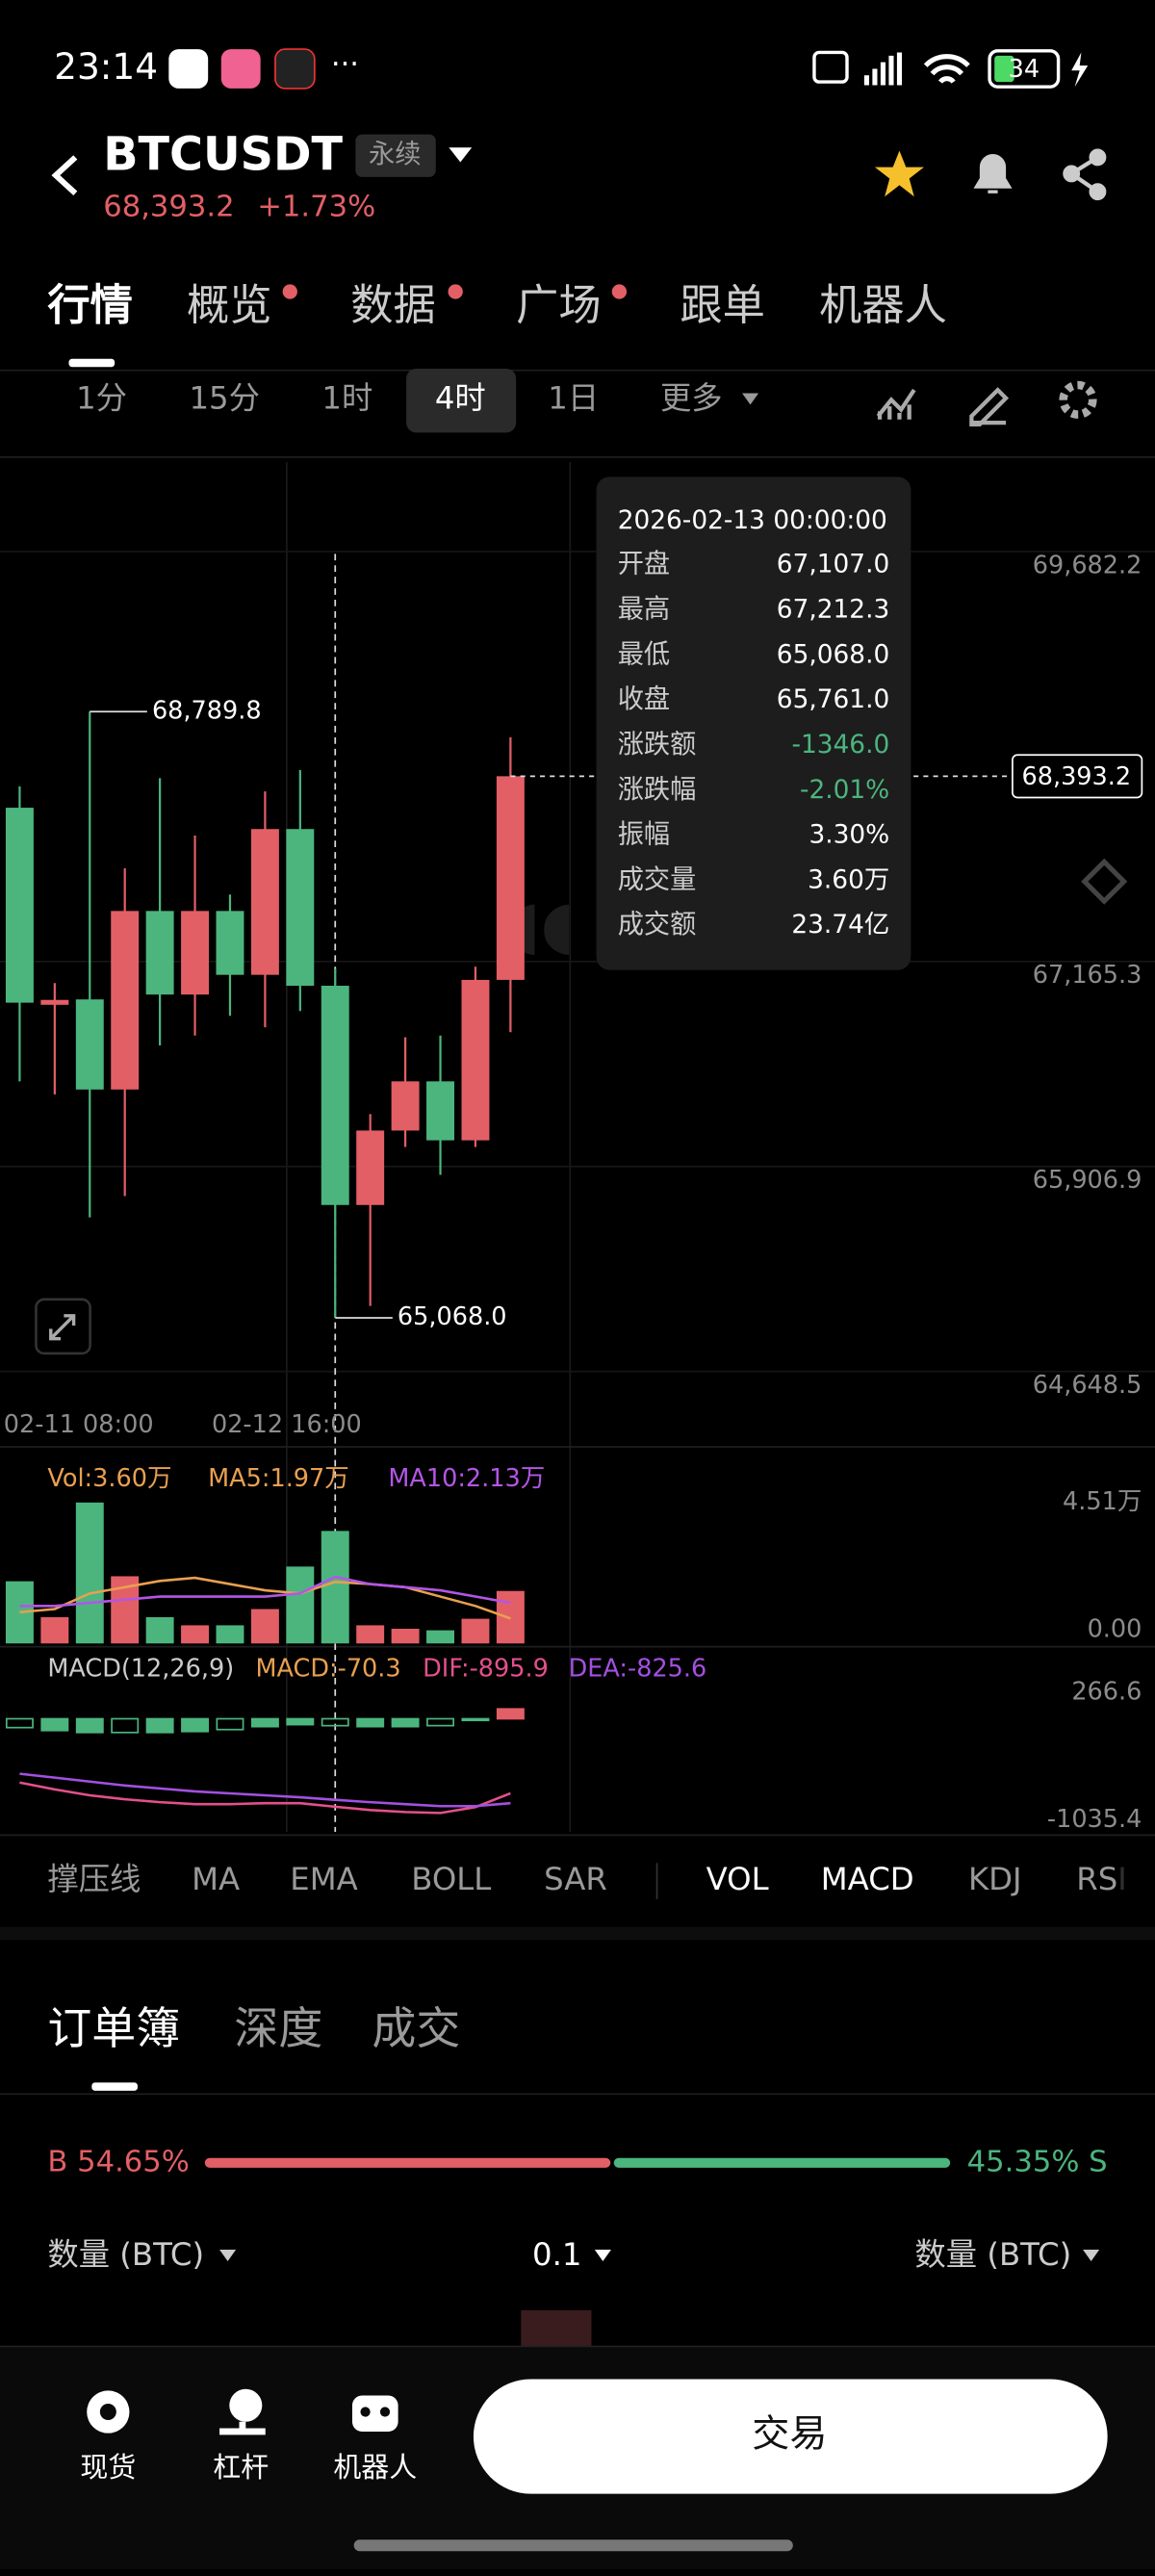 The width and height of the screenshot is (1155, 2576). I want to click on share-icon, so click(1085, 175).